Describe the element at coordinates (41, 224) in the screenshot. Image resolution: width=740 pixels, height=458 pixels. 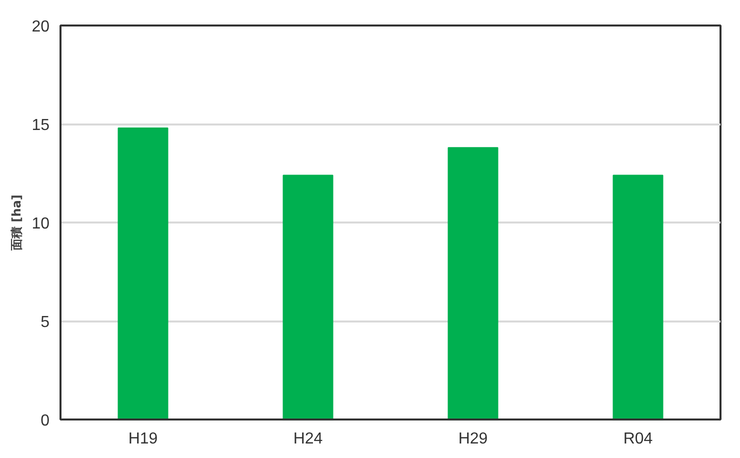
I see `y-tick-label: 10` at that location.